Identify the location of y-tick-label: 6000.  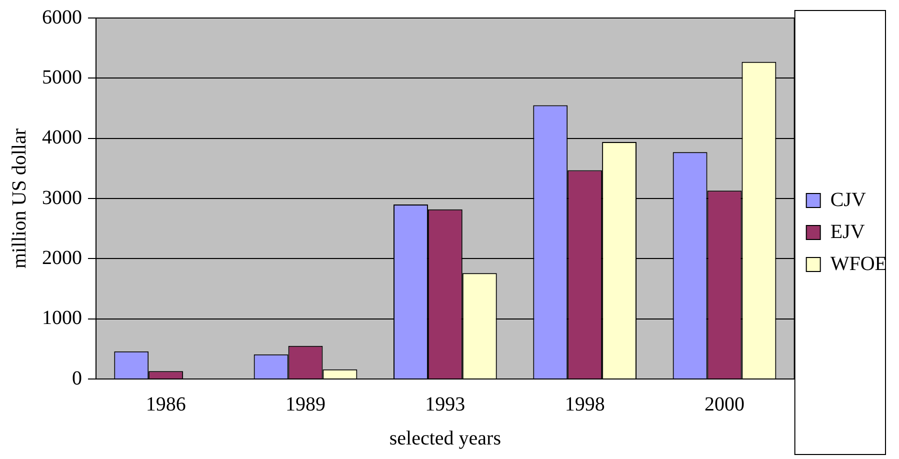
(62, 17).